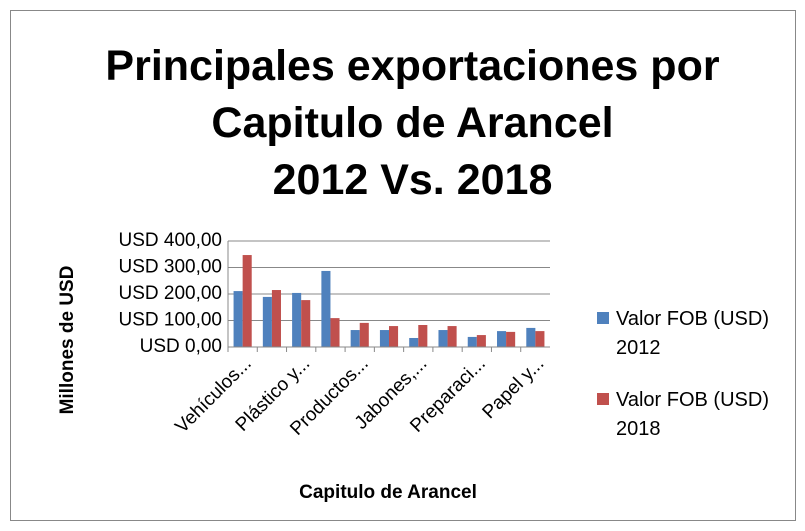 The height and width of the screenshot is (531, 805). I want to click on legend-label: Valor FOB (USD) 2012, so click(692, 333).